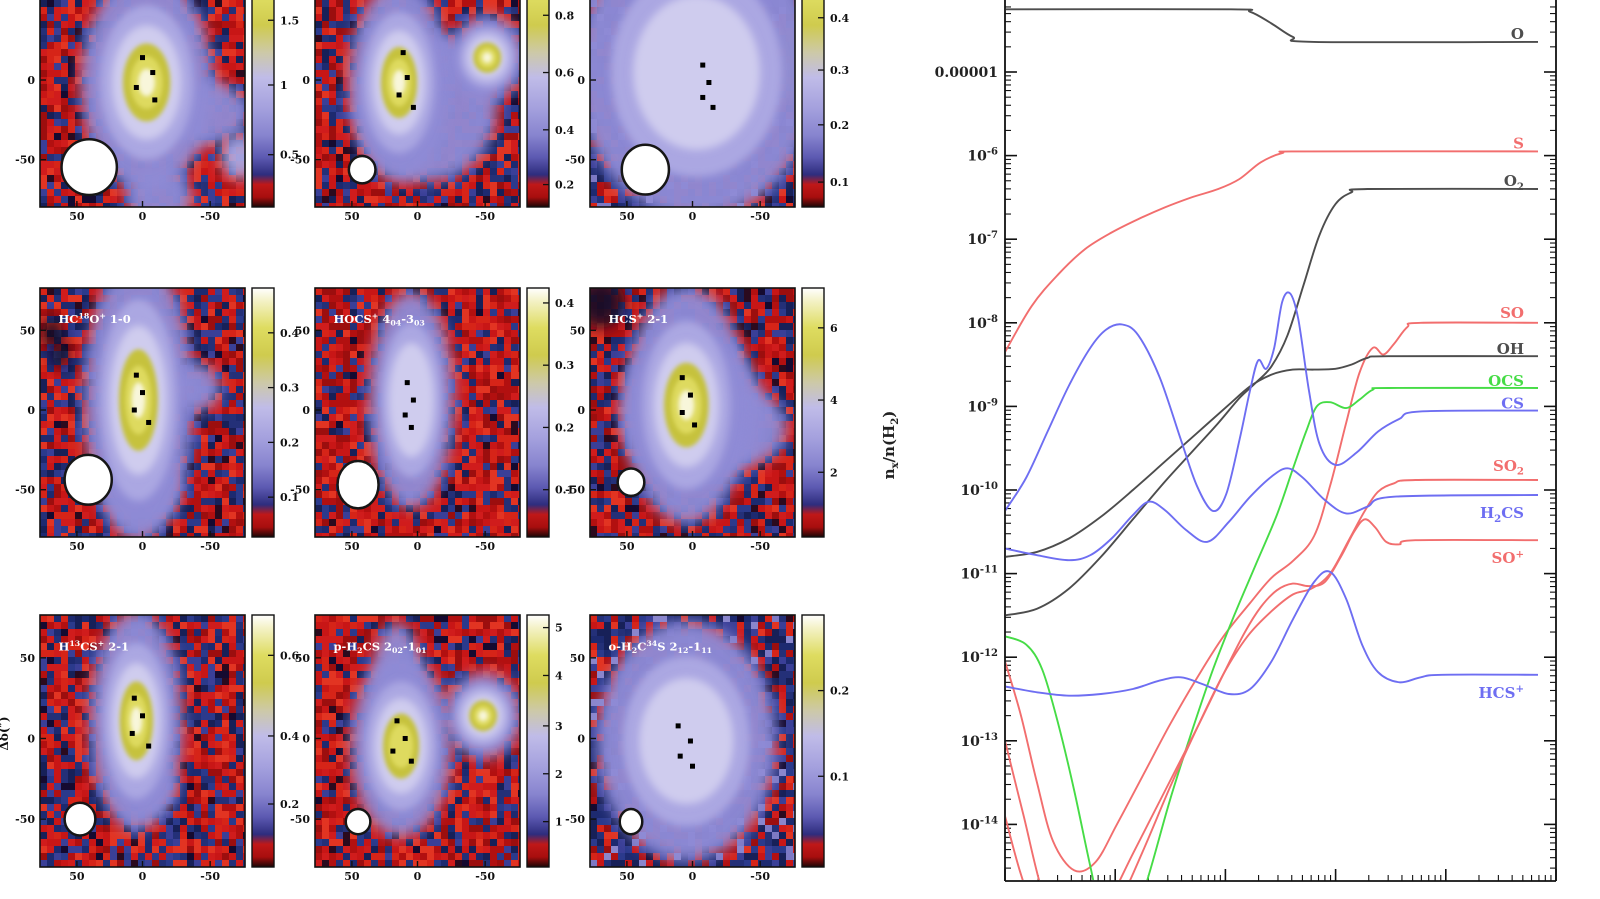  What do you see at coordinates (93, 646) in the screenshot?
I see `map-title: H13CS+ 2-1` at bounding box center [93, 646].